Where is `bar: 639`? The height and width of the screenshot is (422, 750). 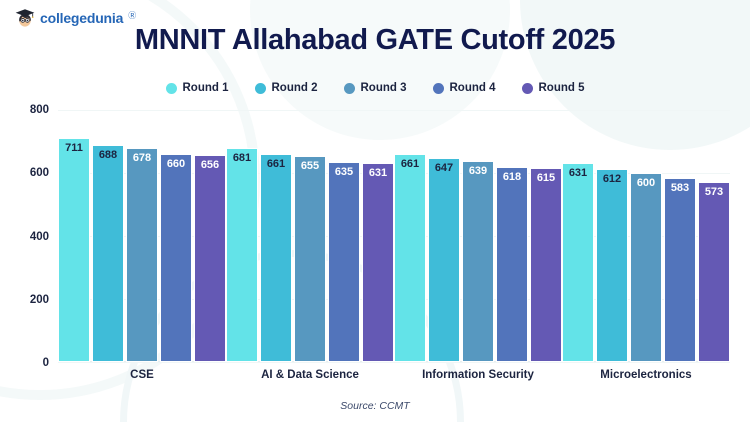
bar: 639 is located at coordinates (478, 261).